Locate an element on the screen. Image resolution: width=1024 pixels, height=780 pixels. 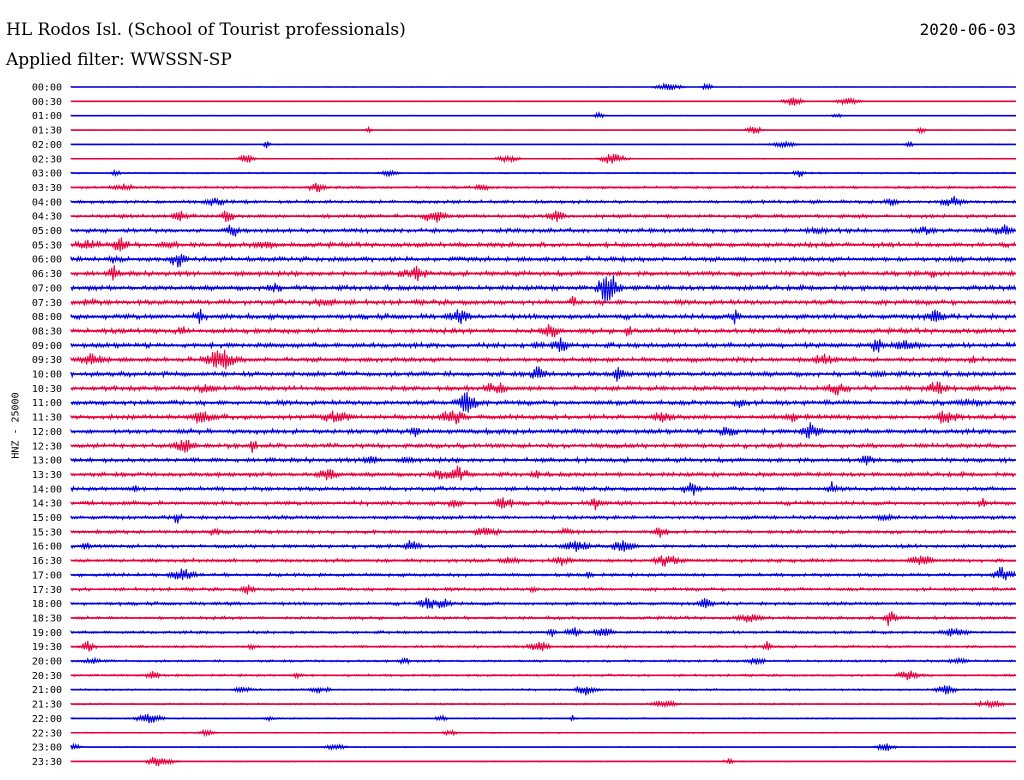
row-time-label: 04:30 is located at coordinates (47, 217).